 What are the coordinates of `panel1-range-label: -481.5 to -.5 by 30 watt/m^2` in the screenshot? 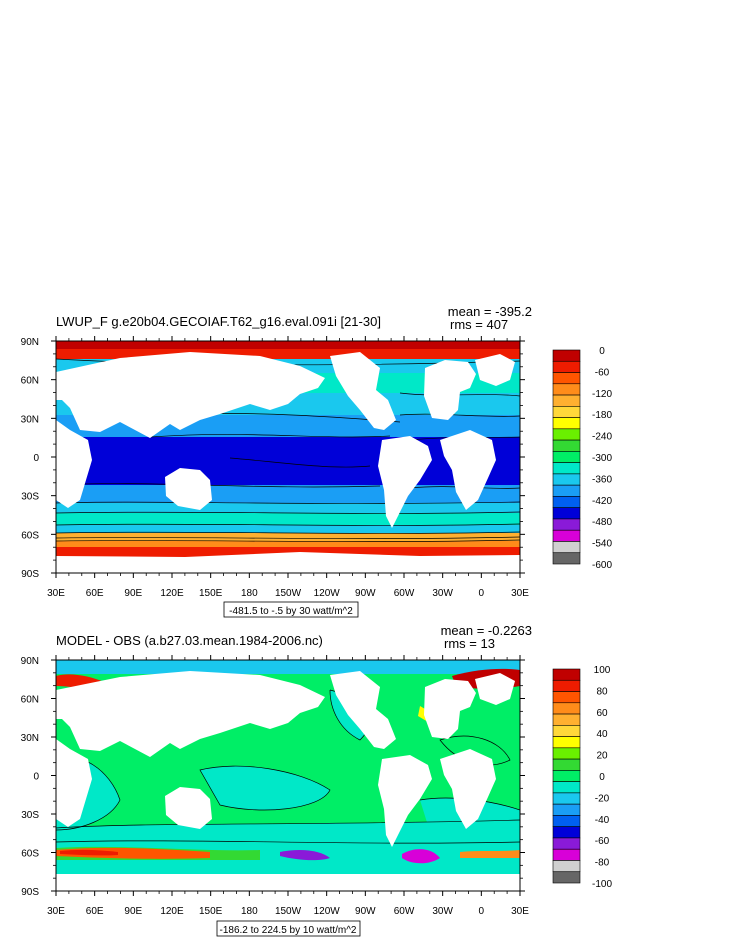 It's located at (291, 611).